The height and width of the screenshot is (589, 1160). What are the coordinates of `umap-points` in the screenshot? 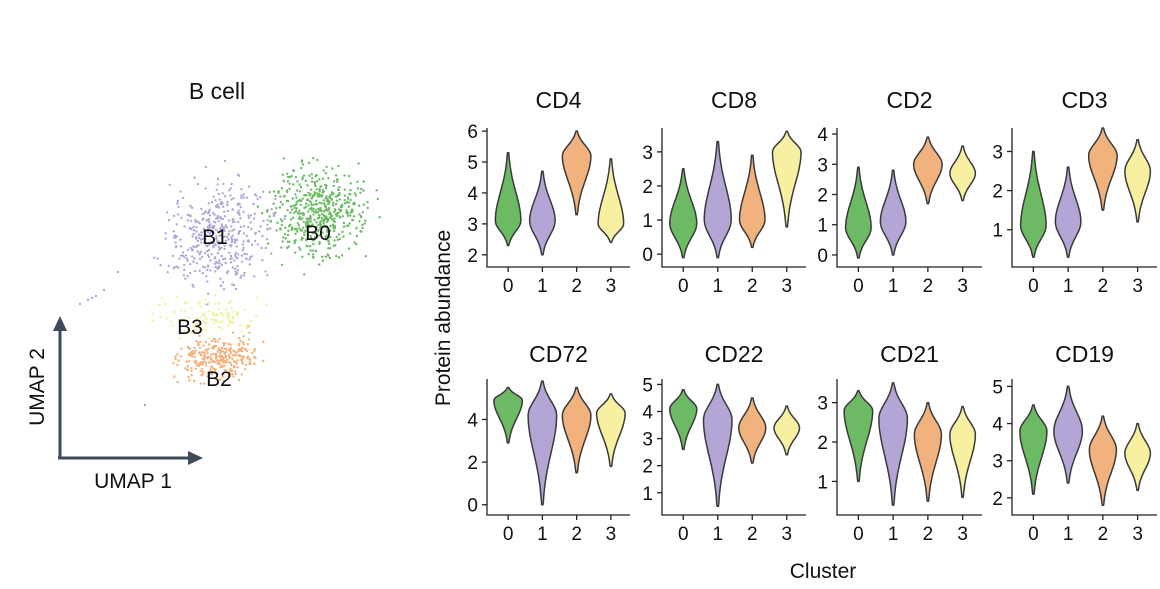 It's located at (229, 282).